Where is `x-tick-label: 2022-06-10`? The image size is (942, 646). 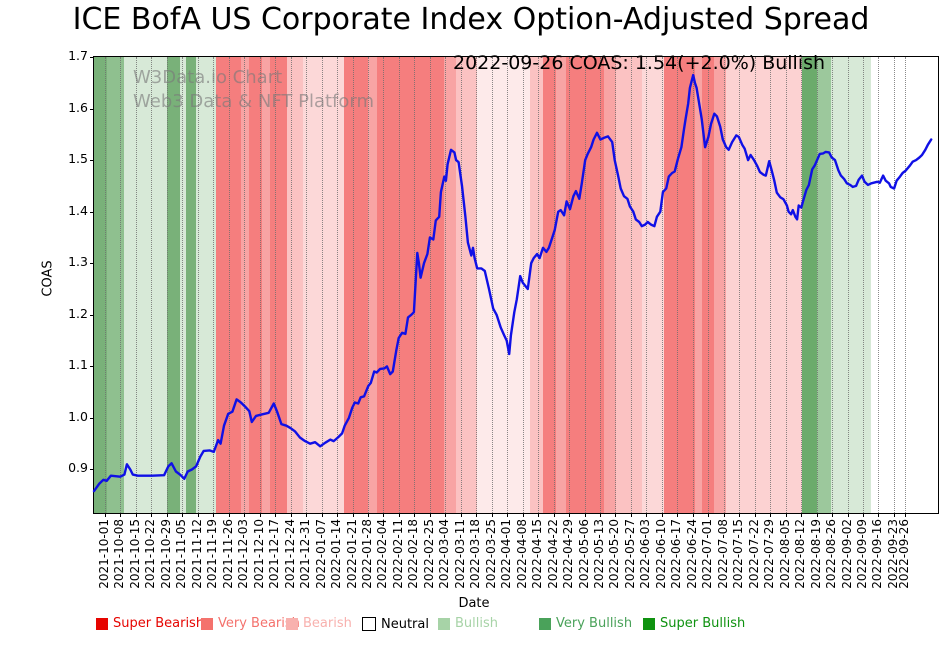 x-tick-label: 2022-06-10 is located at coordinates (660, 554).